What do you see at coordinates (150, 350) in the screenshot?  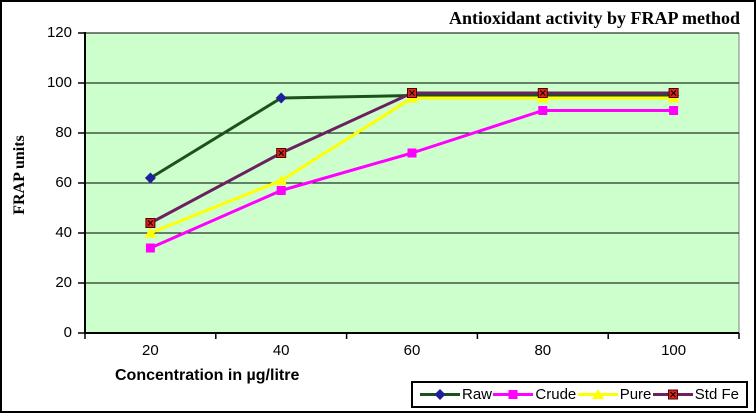 I see `x-tick-label: 20` at bounding box center [150, 350].